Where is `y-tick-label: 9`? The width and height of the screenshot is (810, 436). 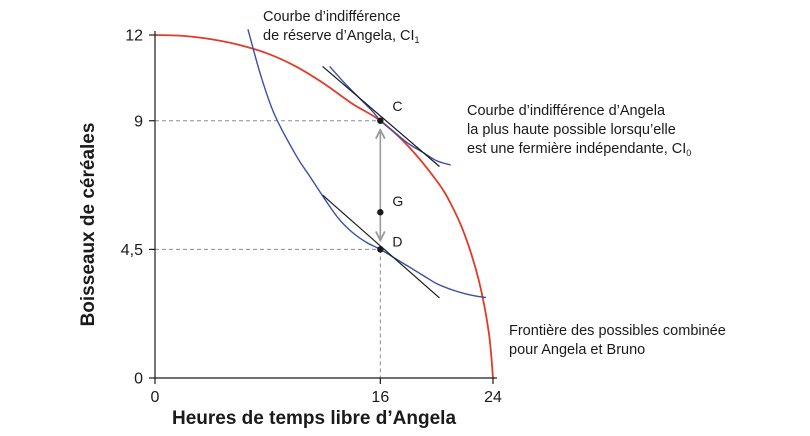 y-tick-label: 9 is located at coordinates (138, 121).